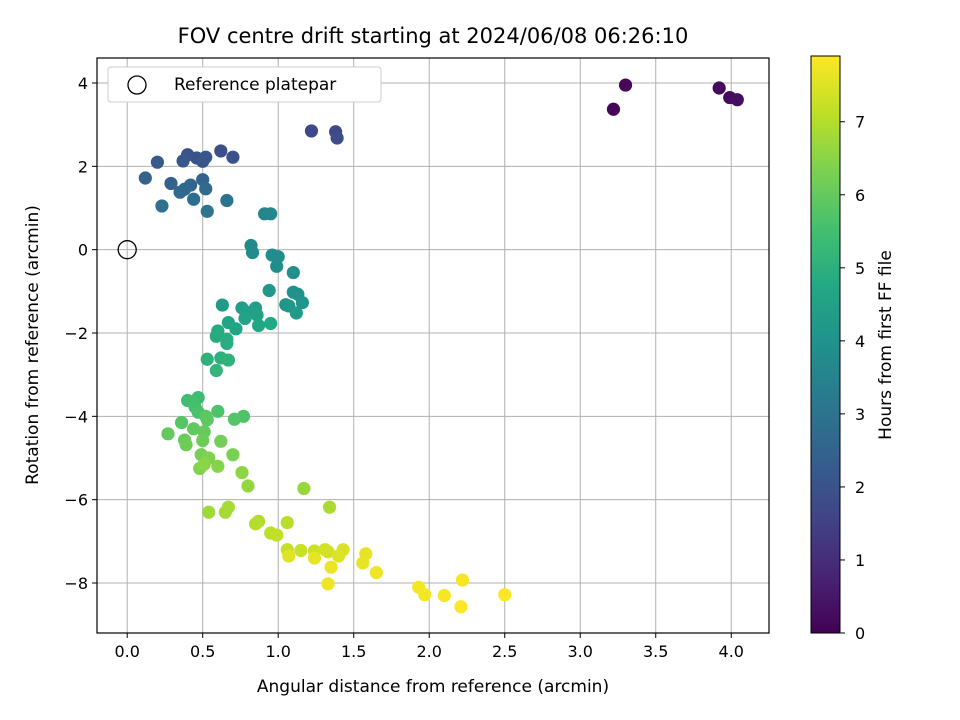 This screenshot has width=960, height=720. What do you see at coordinates (137, 85) in the screenshot?
I see `legend-marker-hollow-circle` at bounding box center [137, 85].